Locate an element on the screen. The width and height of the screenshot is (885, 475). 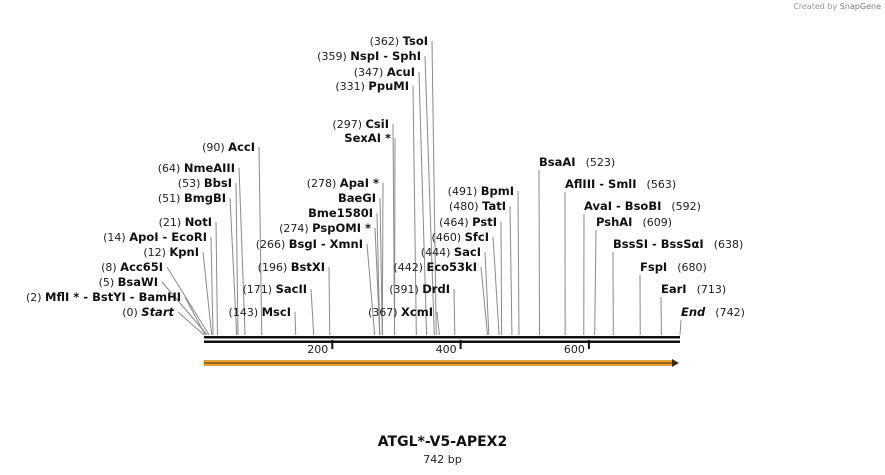
ruler-tick is located at coordinates (460, 344).